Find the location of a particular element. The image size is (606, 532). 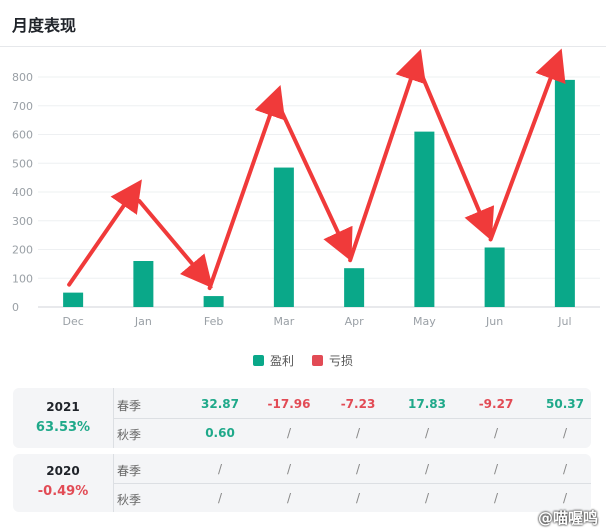

year-percent: -0.49% is located at coordinates (63, 491).